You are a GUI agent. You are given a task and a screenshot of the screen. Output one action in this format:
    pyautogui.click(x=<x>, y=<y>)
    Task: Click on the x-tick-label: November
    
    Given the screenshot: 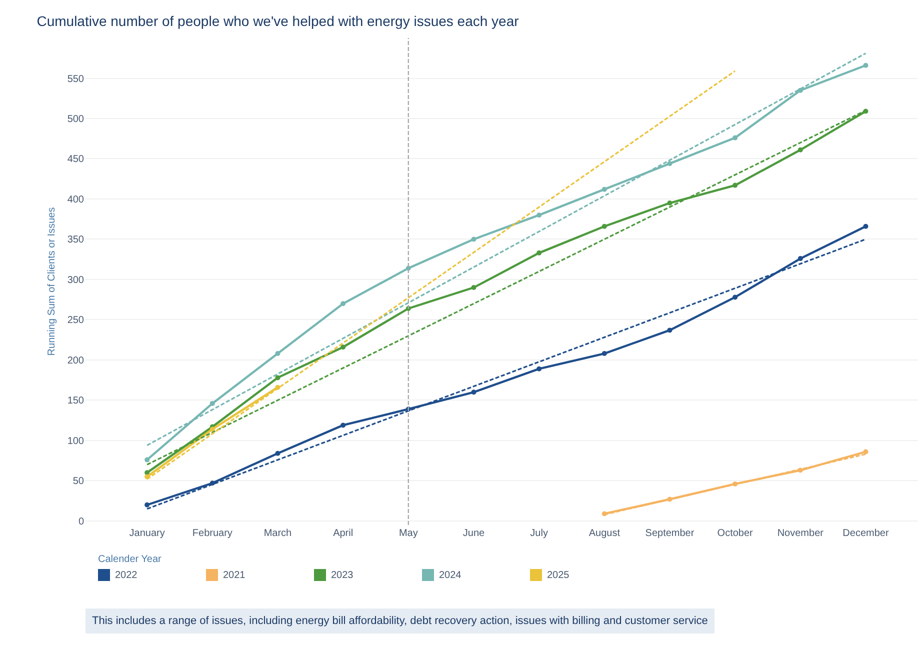 What is the action you would take?
    pyautogui.click(x=800, y=533)
    